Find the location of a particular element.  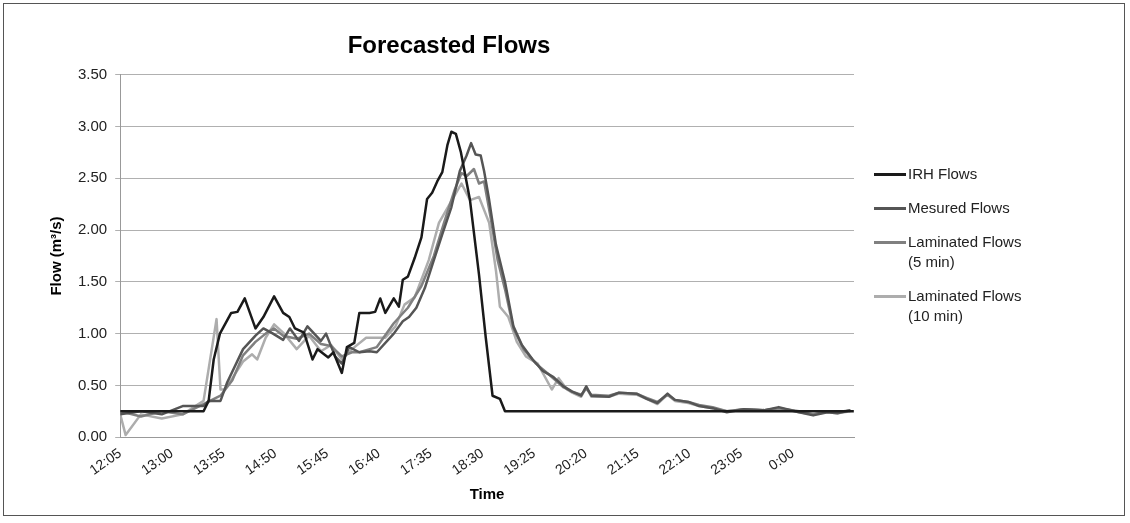

y-tick-label: 3.50 is located at coordinates (92, 73).